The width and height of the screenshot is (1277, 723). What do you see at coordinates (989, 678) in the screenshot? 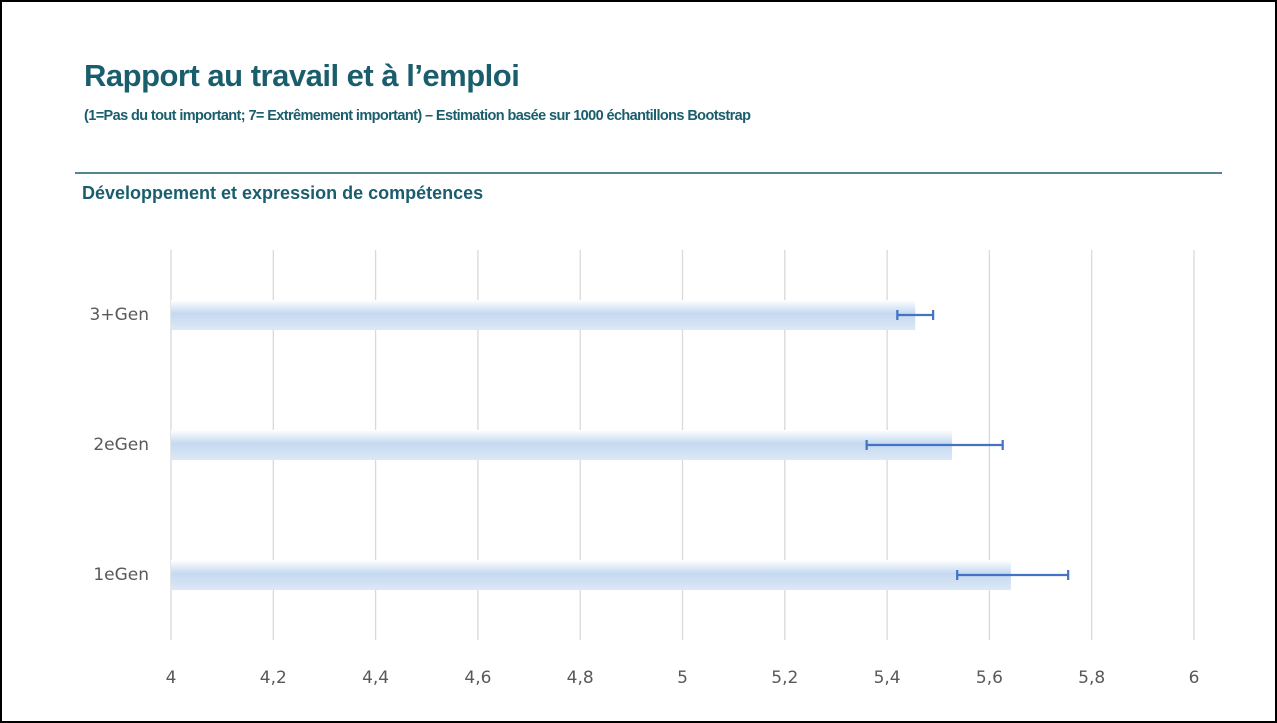
I see `x-tick-label: 5,6` at bounding box center [989, 678].